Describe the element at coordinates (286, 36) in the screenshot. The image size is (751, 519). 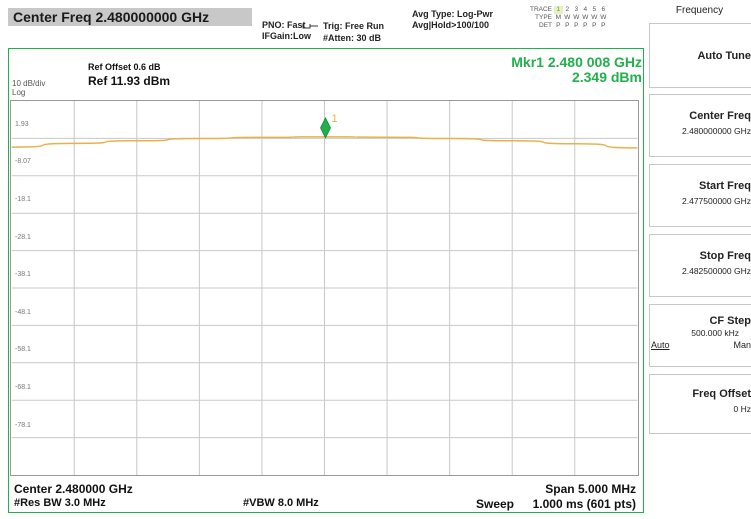
I see `ifgain-label: IFGain:Low` at that location.